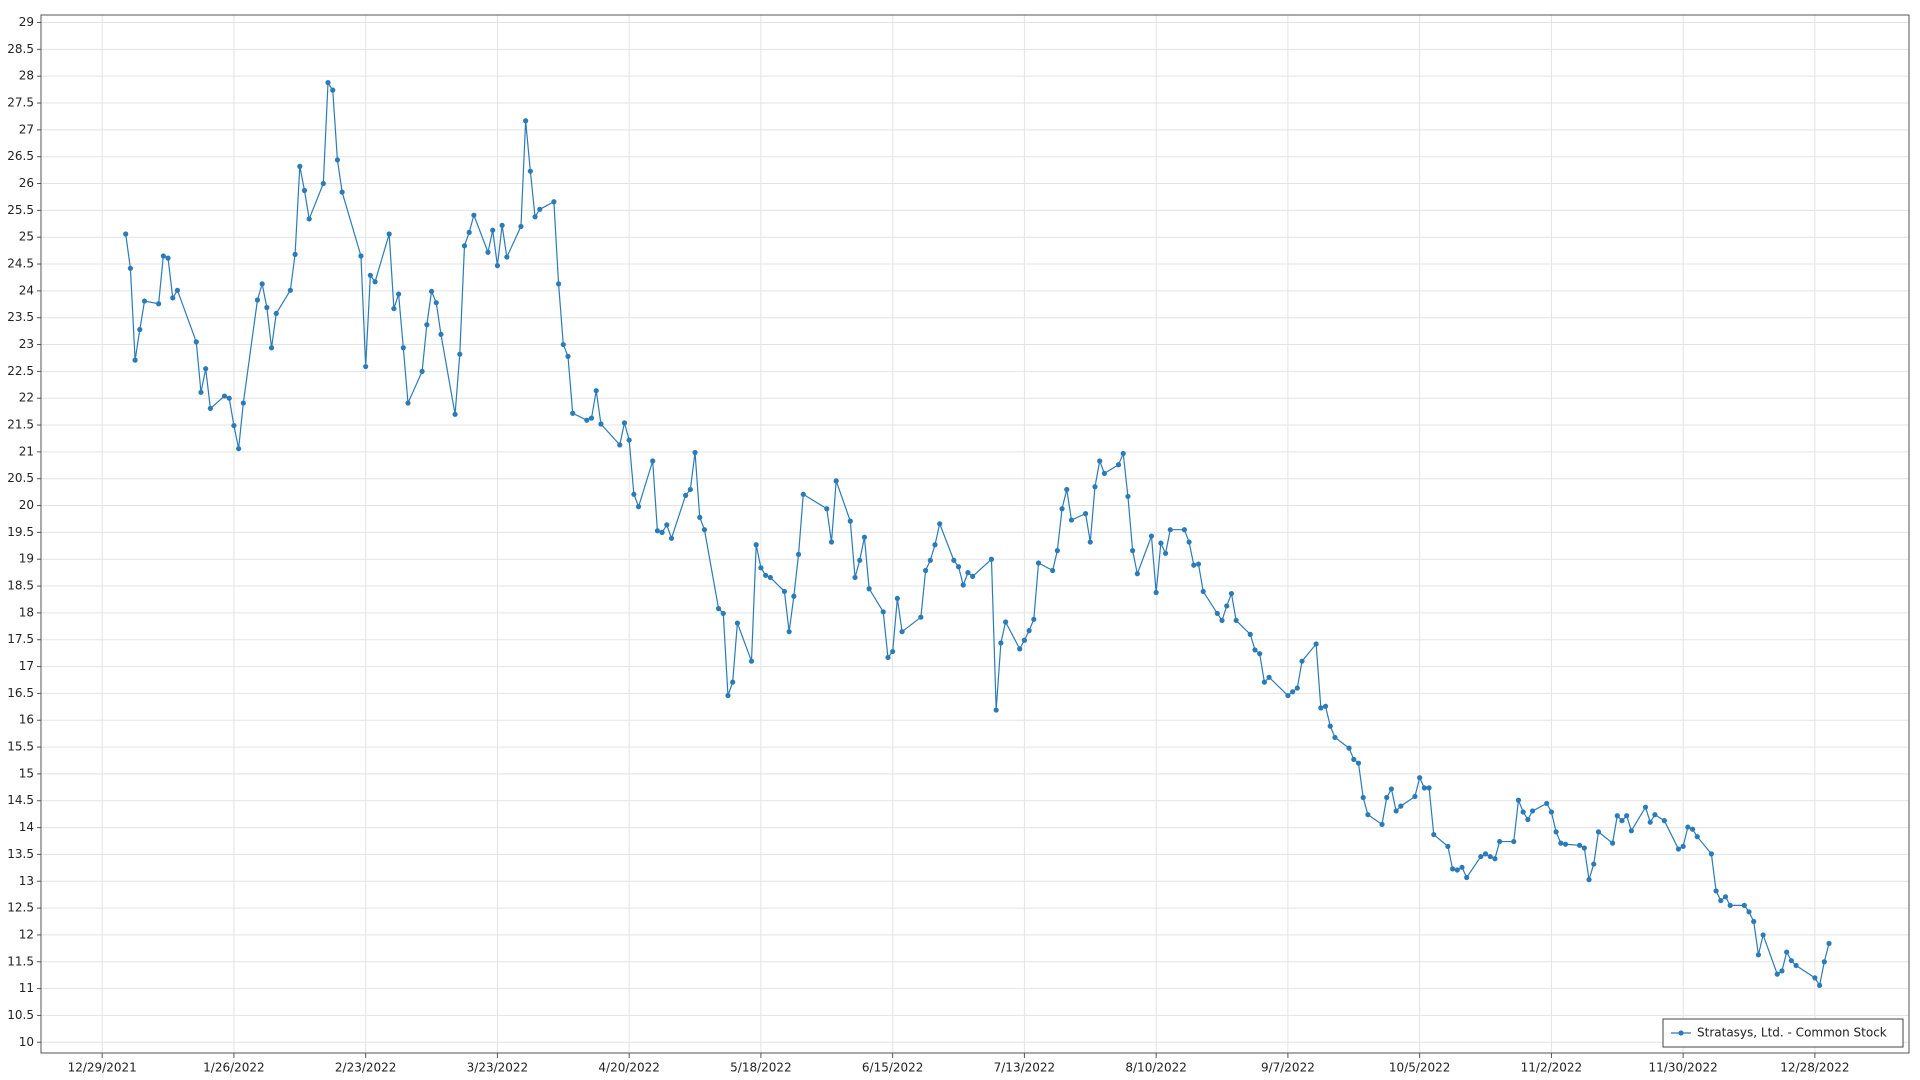  What do you see at coordinates (26, 720) in the screenshot?
I see `y-tick-label: 16` at bounding box center [26, 720].